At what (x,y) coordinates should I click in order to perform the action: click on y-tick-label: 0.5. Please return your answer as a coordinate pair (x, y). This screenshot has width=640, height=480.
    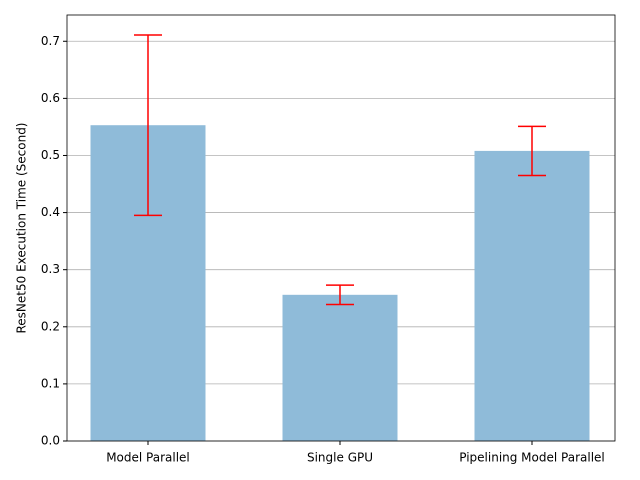
    Looking at the image, I should click on (50, 155).